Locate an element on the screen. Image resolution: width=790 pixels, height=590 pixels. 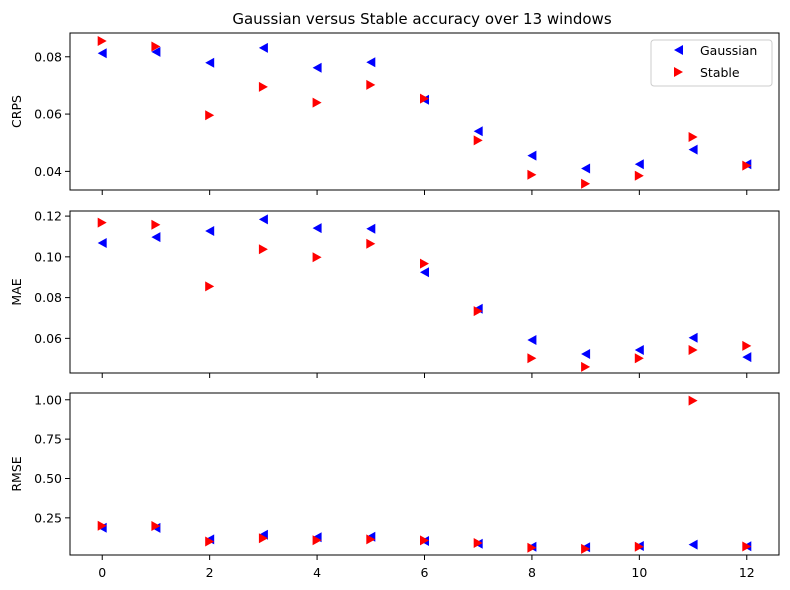
x-tick-label: 2 is located at coordinates (210, 572).